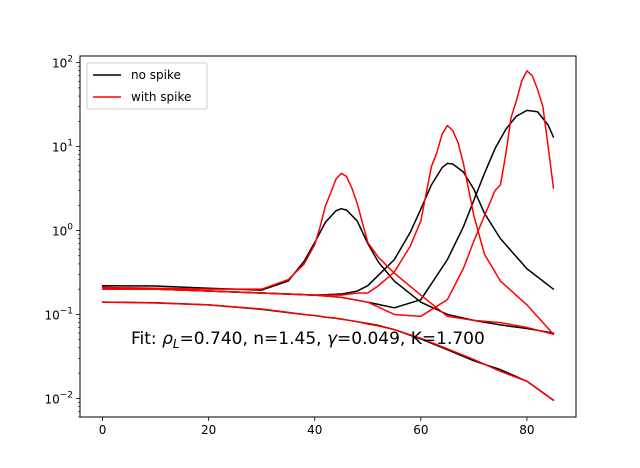 The width and height of the screenshot is (640, 468). I want to click on y-tick-label: 10¹, so click(62, 147).